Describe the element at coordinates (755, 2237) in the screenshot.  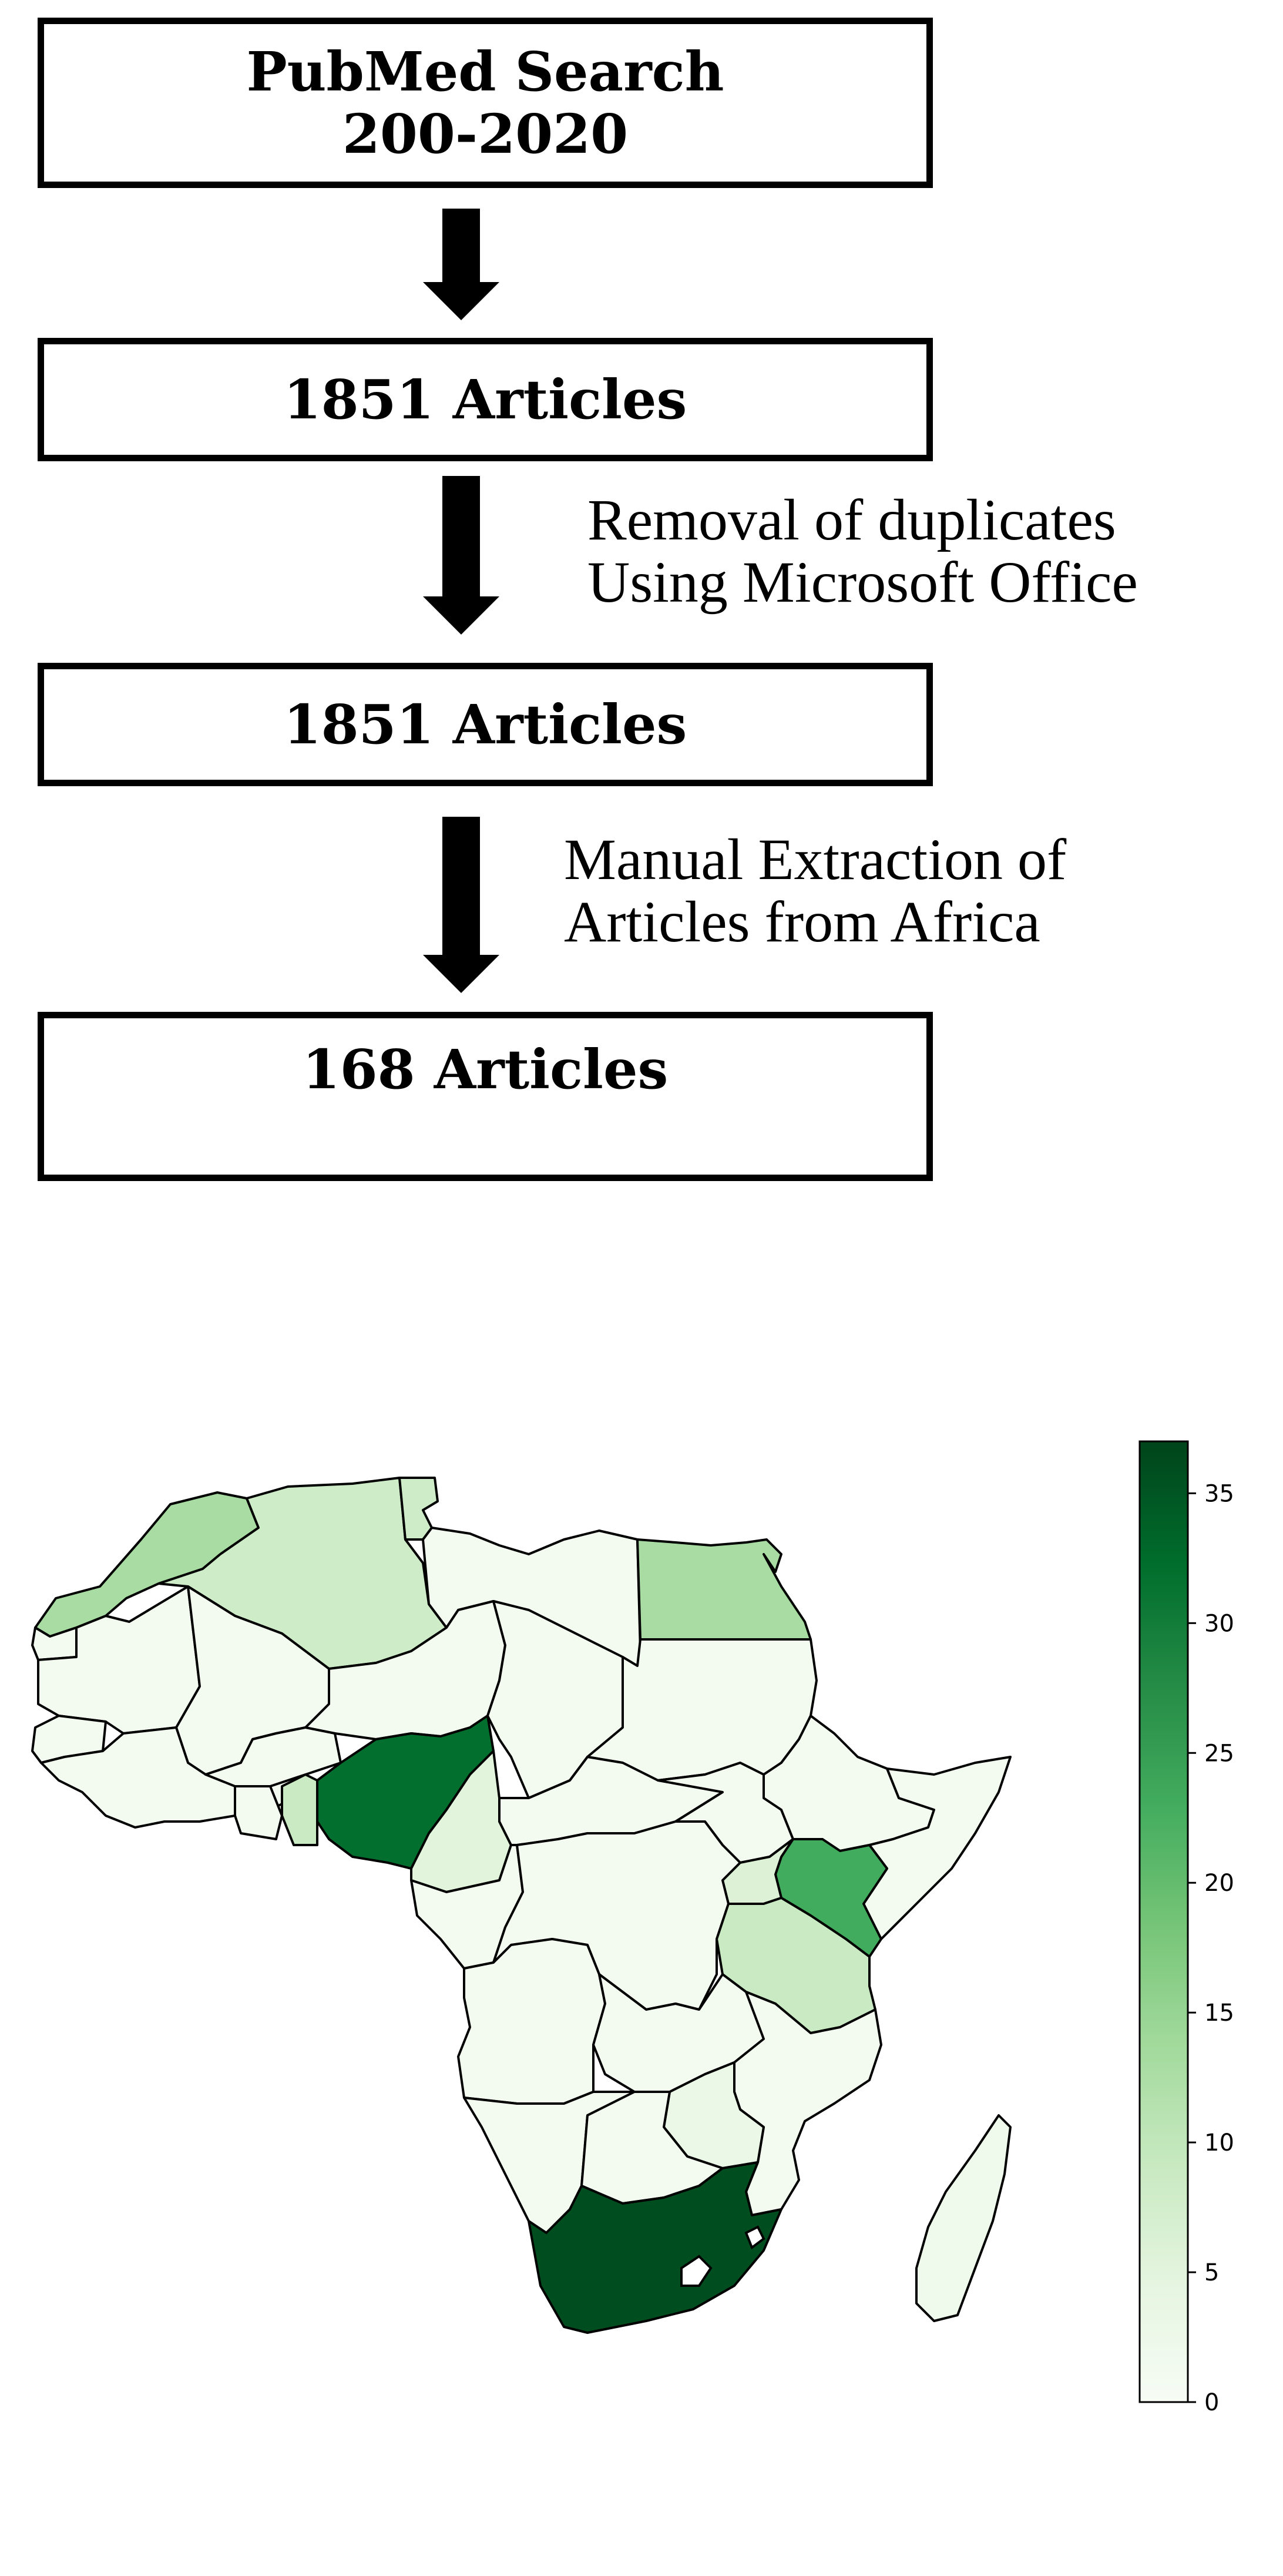
I see `eswatini-hole` at that location.